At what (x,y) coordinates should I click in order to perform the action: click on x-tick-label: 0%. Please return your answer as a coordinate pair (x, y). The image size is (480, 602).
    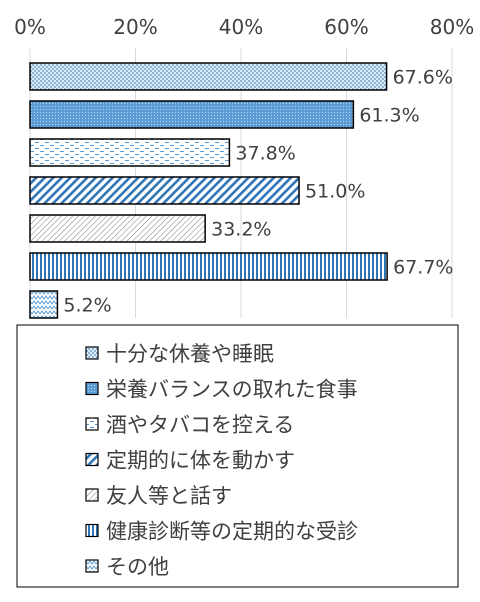
    Looking at the image, I should click on (30, 27).